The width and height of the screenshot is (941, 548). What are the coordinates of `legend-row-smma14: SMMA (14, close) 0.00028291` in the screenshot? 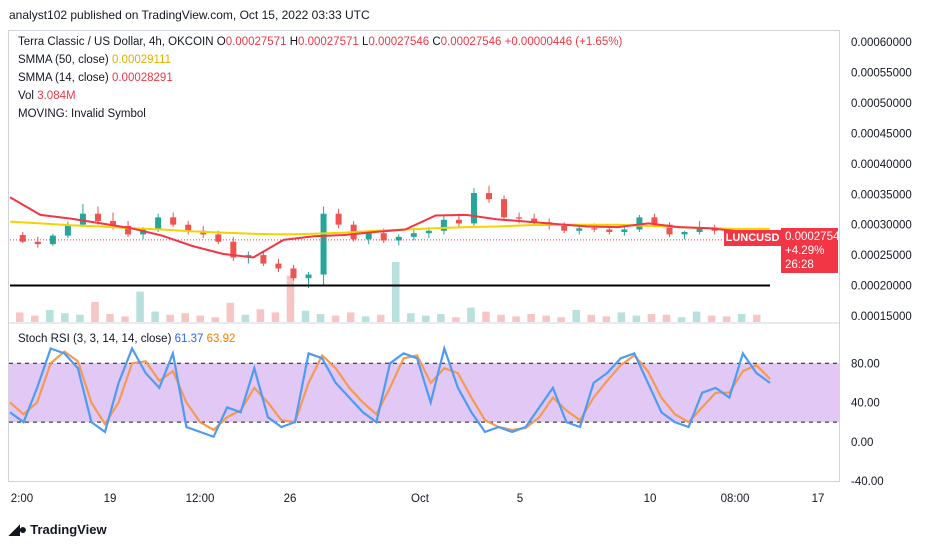 It's located at (95, 78).